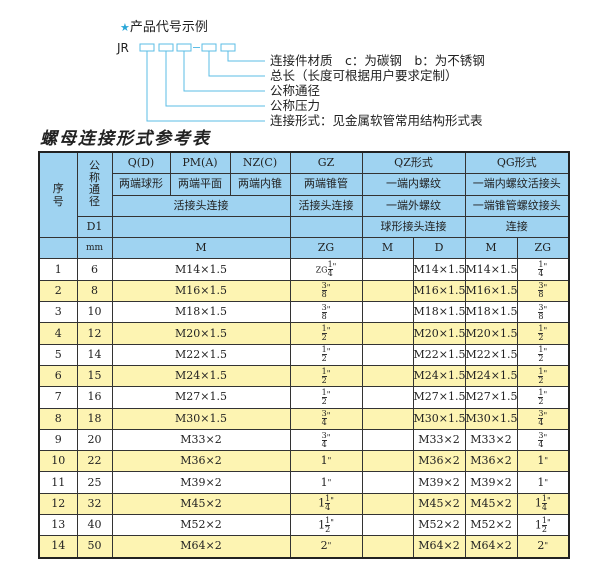  I want to click on header-nz-desc: 两端内锥, so click(260, 184).